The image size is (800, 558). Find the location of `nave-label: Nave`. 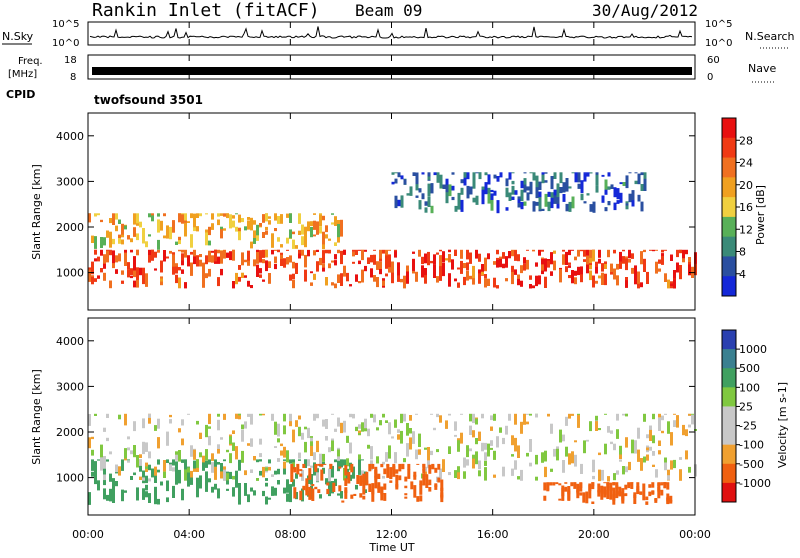

nave-label: Nave is located at coordinates (762, 68).